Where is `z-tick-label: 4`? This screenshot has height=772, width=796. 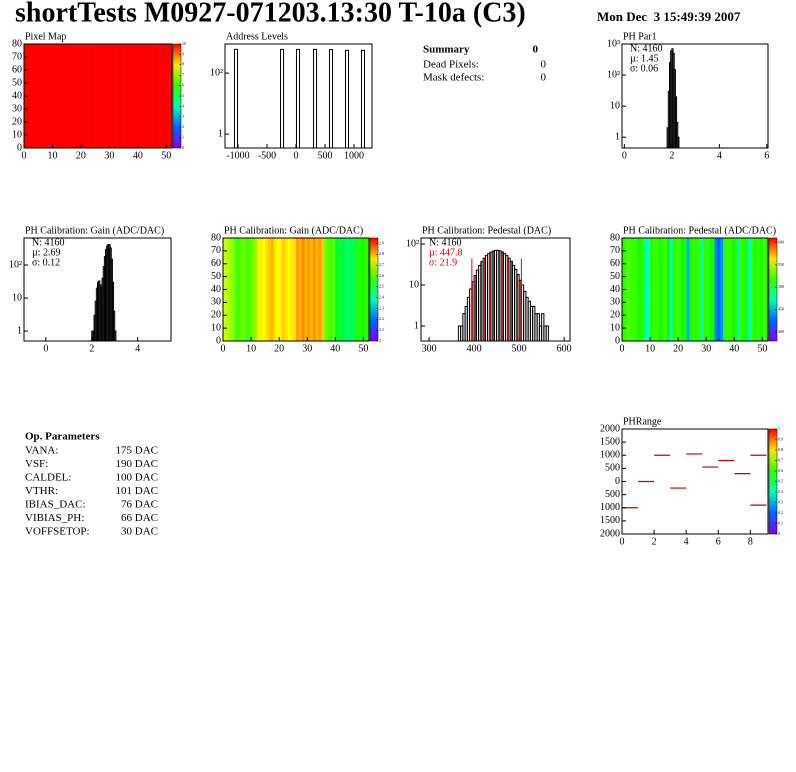 z-tick-label: 4 is located at coordinates (183, 105).